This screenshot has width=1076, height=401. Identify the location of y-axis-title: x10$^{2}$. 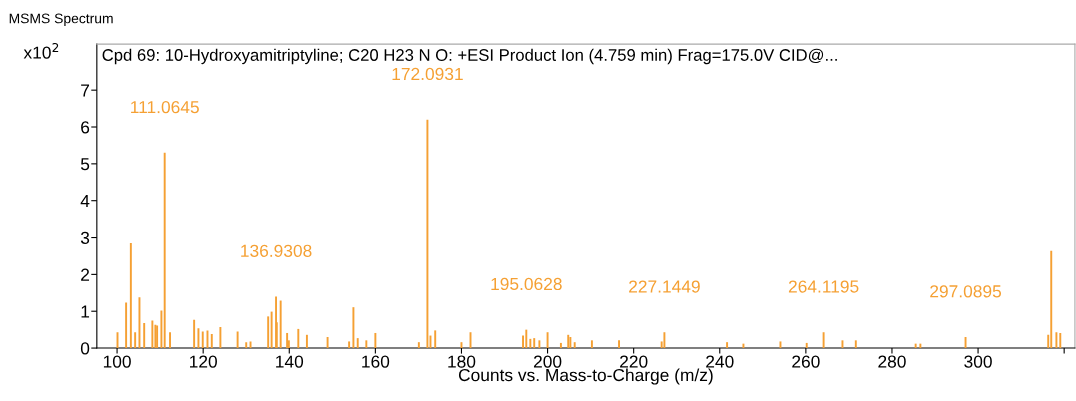
(41, 50).